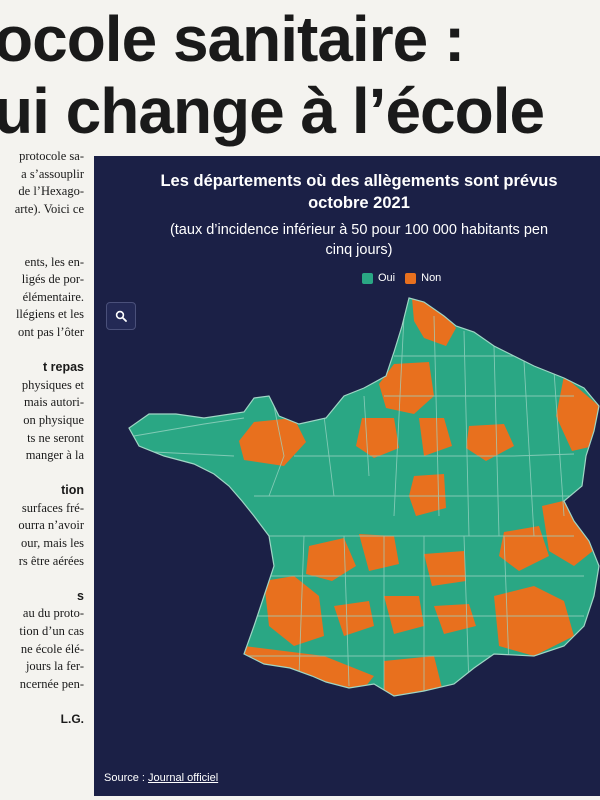 Image resolution: width=600 pixels, height=800 pixels. What do you see at coordinates (414, 676) in the screenshot?
I see `region-non-roussillon` at bounding box center [414, 676].